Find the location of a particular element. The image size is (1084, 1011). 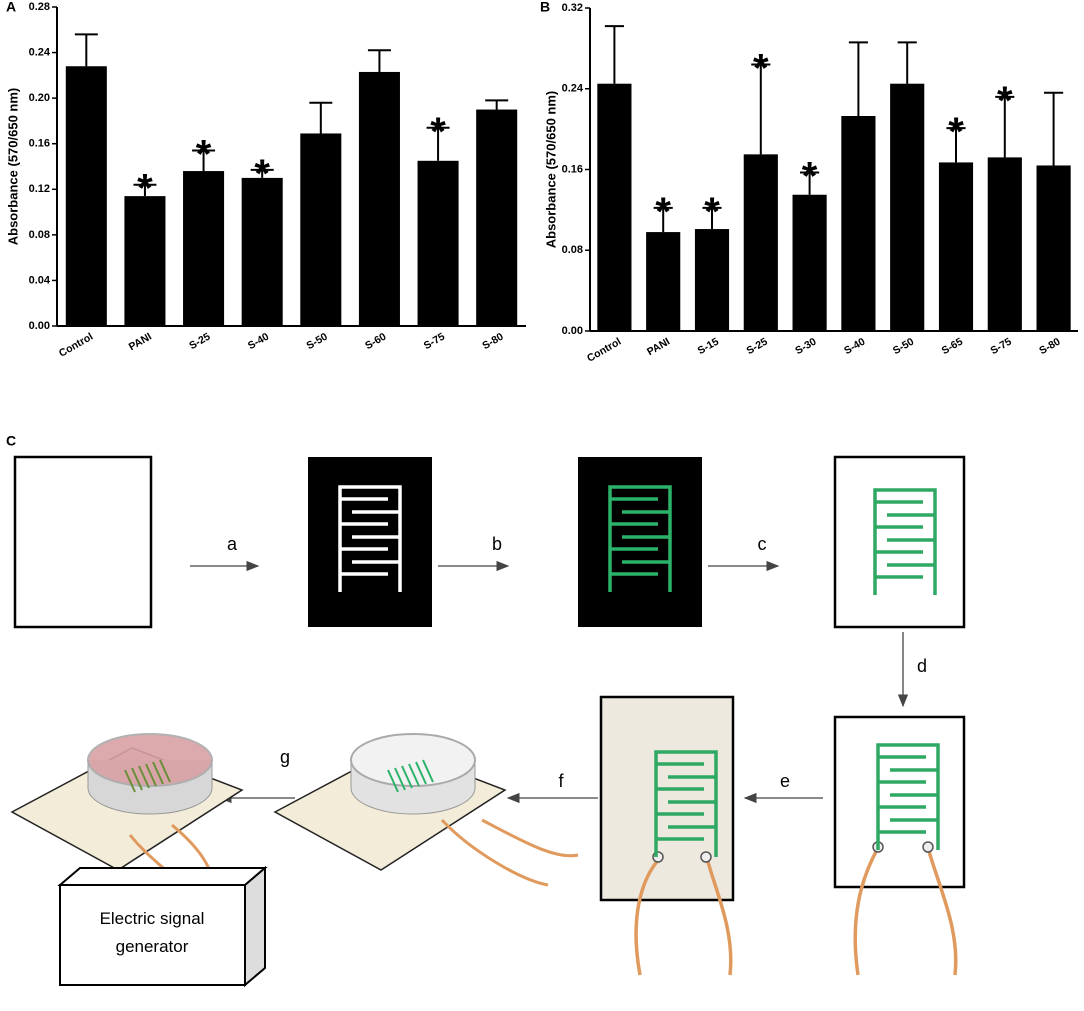

y-tick-label: 0.04 is located at coordinates (40, 280).